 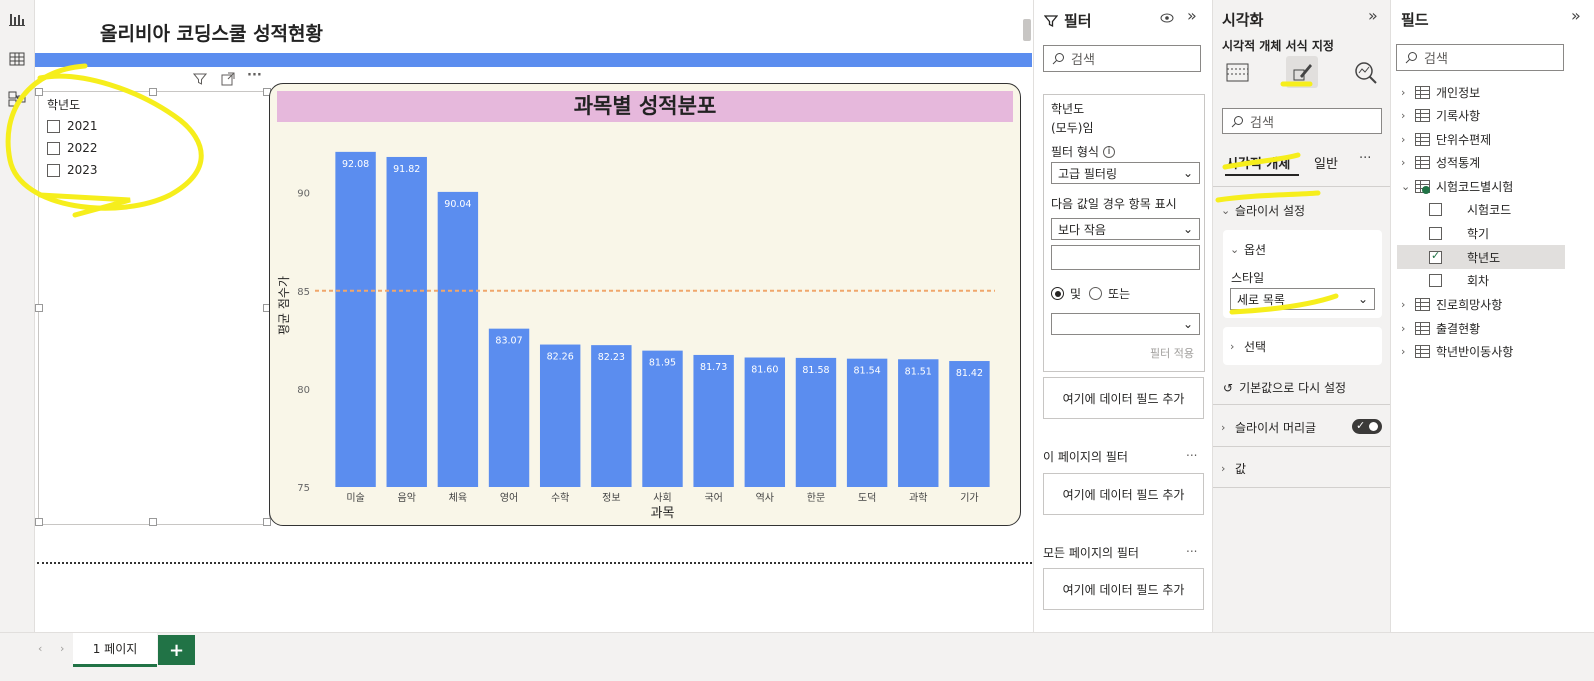 I want to click on data-label: 81.95, so click(x=662, y=363).